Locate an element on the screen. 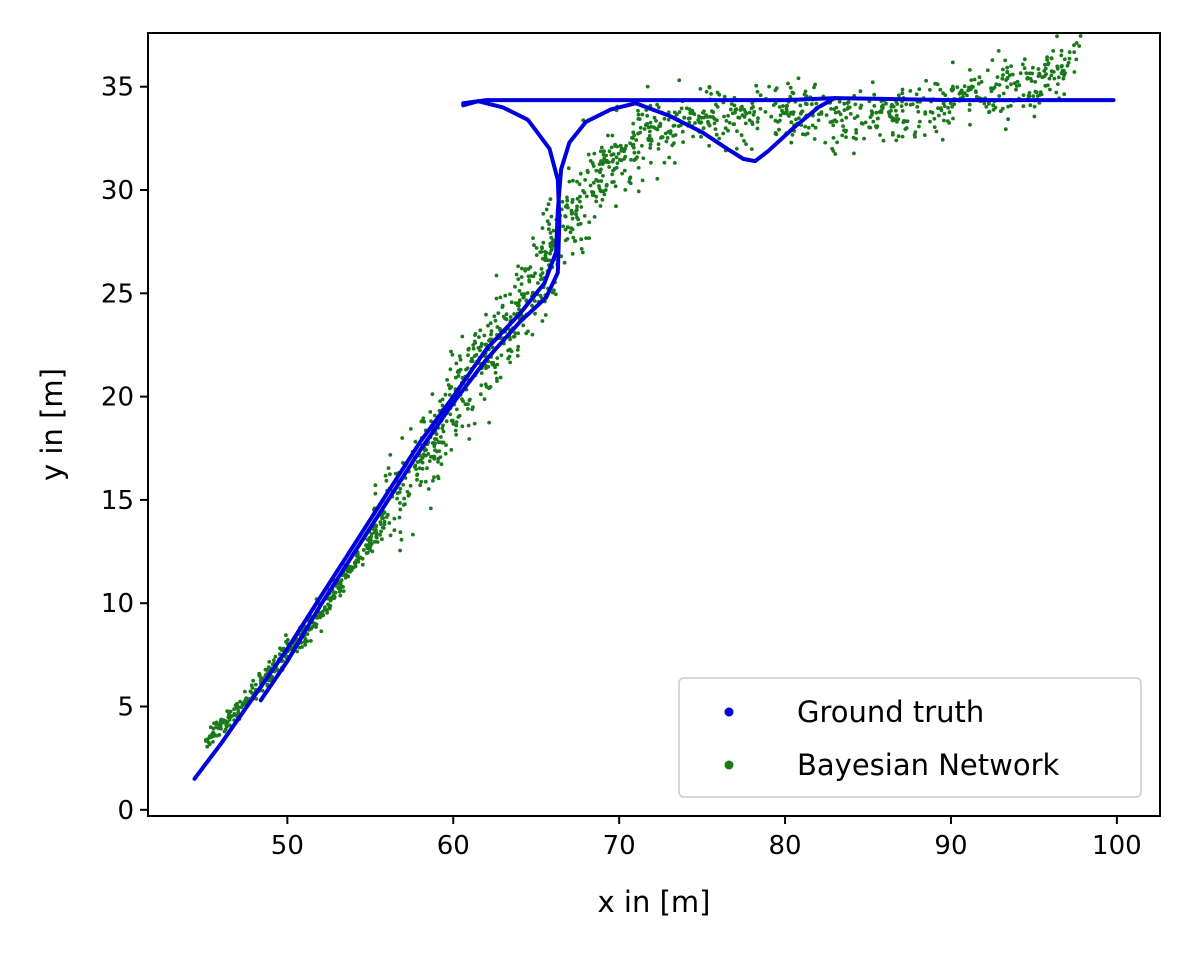 The width and height of the screenshot is (1196, 957). y-tick-label: 5 is located at coordinates (125, 708).